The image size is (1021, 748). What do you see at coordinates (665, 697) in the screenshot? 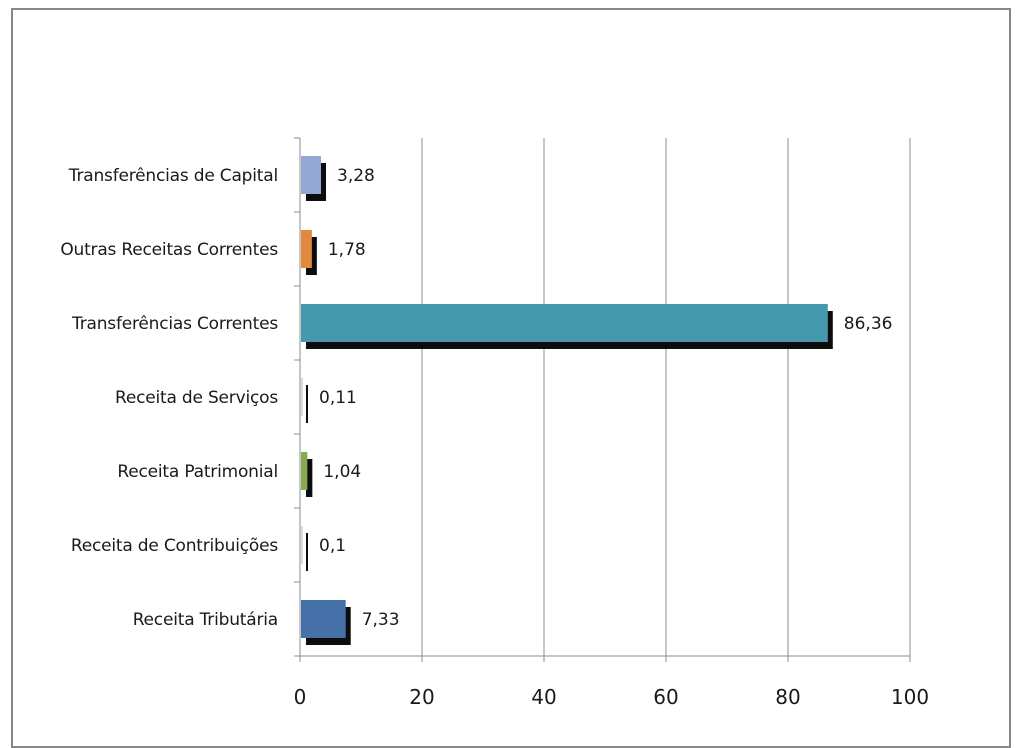
I see `x-tick-label: 60` at bounding box center [665, 697].